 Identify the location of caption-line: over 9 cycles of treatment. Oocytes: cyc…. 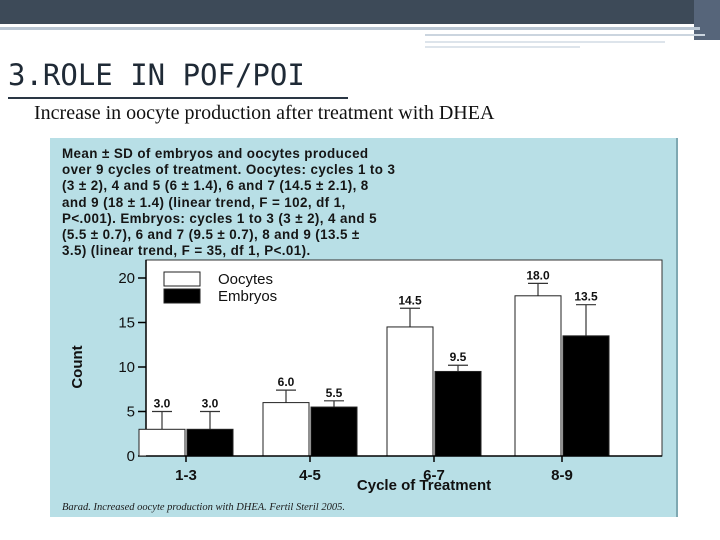
(229, 170).